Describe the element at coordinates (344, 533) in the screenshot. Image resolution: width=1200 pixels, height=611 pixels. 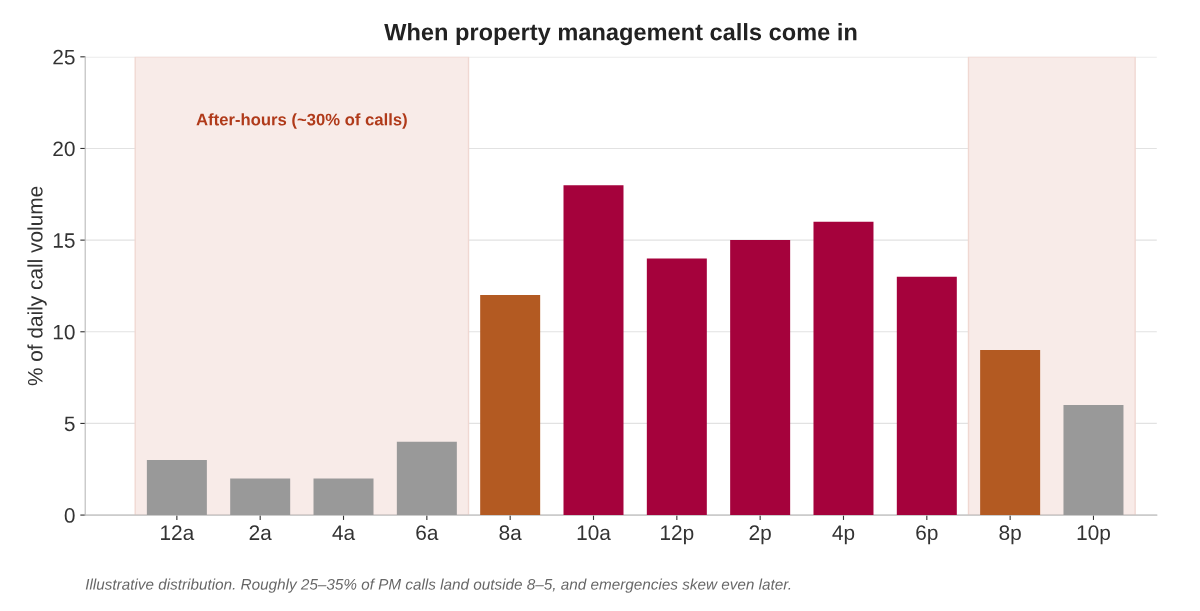
I see `x-tick-label: 4a` at that location.